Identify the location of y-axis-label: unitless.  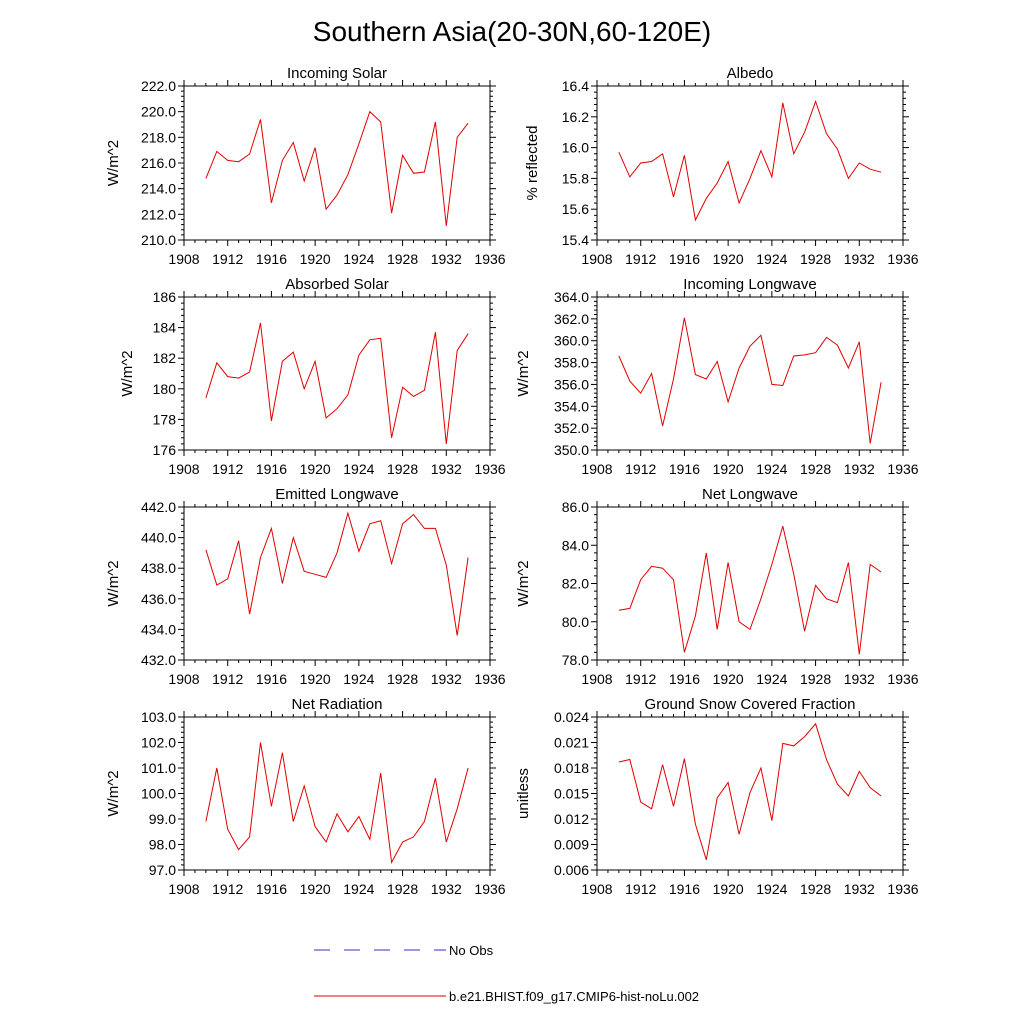
(523, 793).